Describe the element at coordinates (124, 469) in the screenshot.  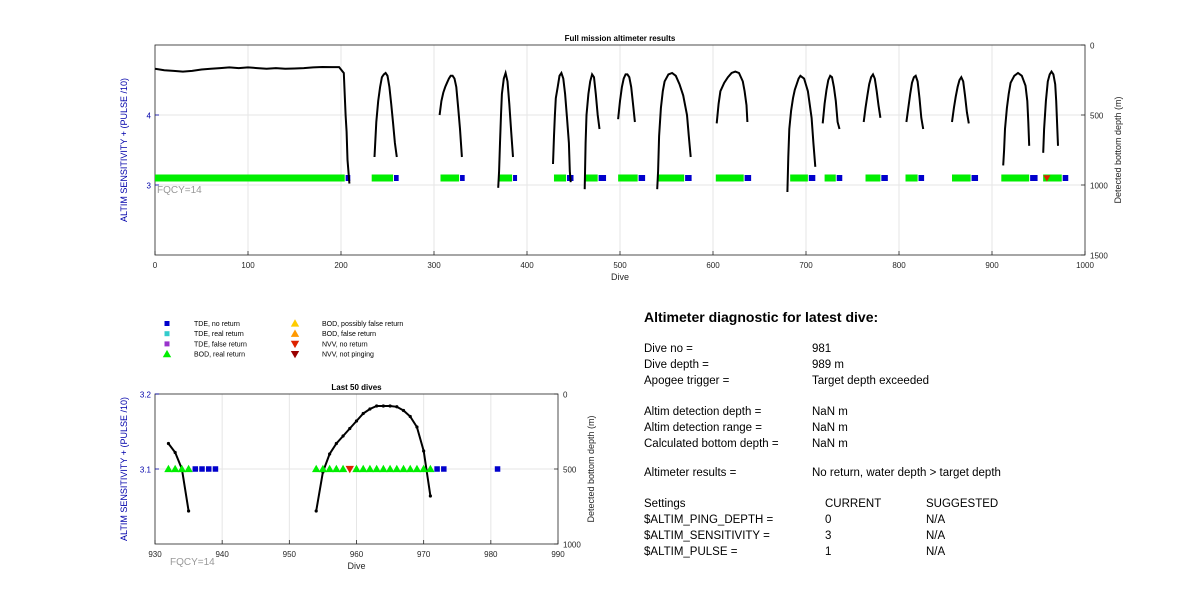
I see `last50-chart-left-axis-label: ALTIM SENSITIVITY + (PULSE /10)` at that location.